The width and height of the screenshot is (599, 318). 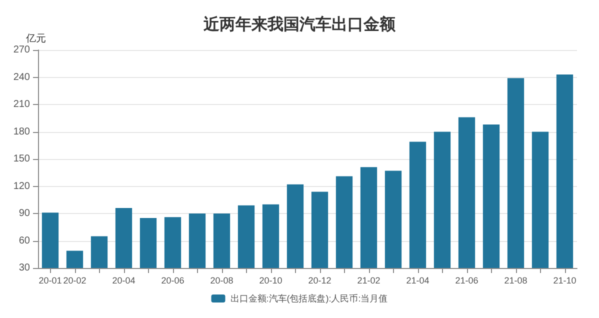 I want to click on x-tick-label: 21-02, so click(x=368, y=281).